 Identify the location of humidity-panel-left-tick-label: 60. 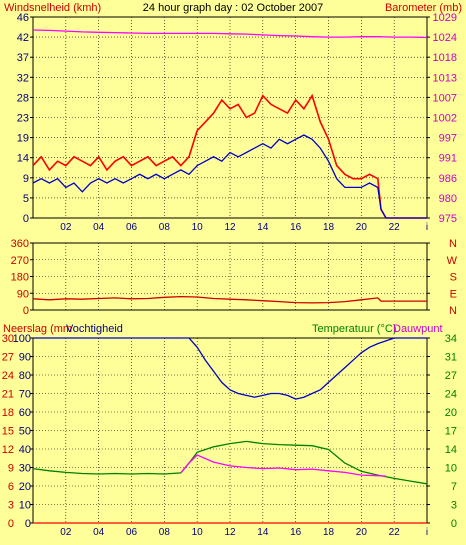
(25, 413).